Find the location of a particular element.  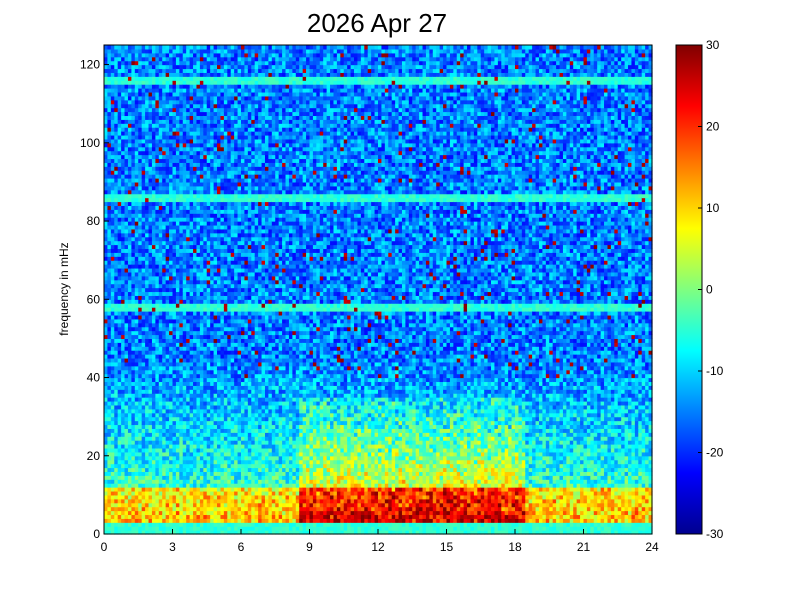

colorbar-ticks: -30 -20 -10 0 10 20 30 is located at coordinates (711, 289).